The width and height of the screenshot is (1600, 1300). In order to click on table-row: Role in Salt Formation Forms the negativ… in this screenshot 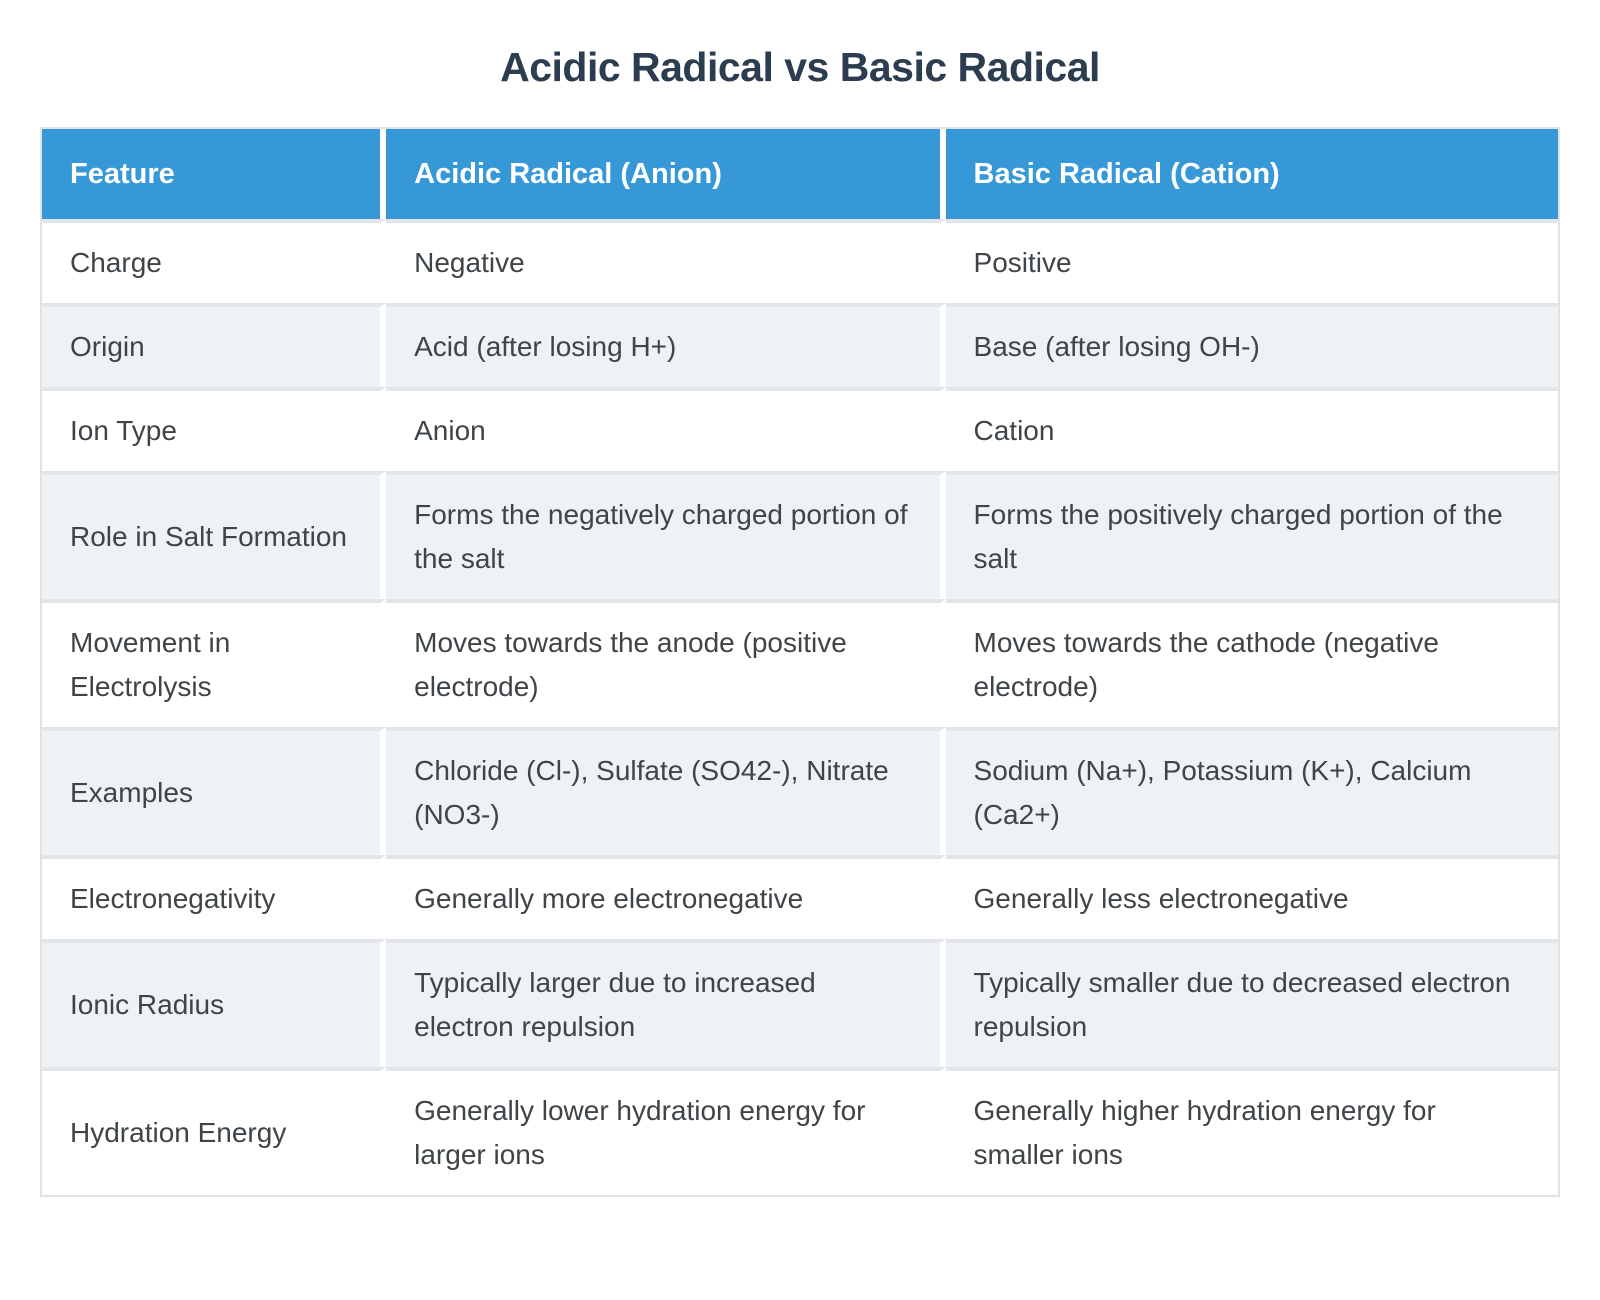, I will do `click(800, 535)`.